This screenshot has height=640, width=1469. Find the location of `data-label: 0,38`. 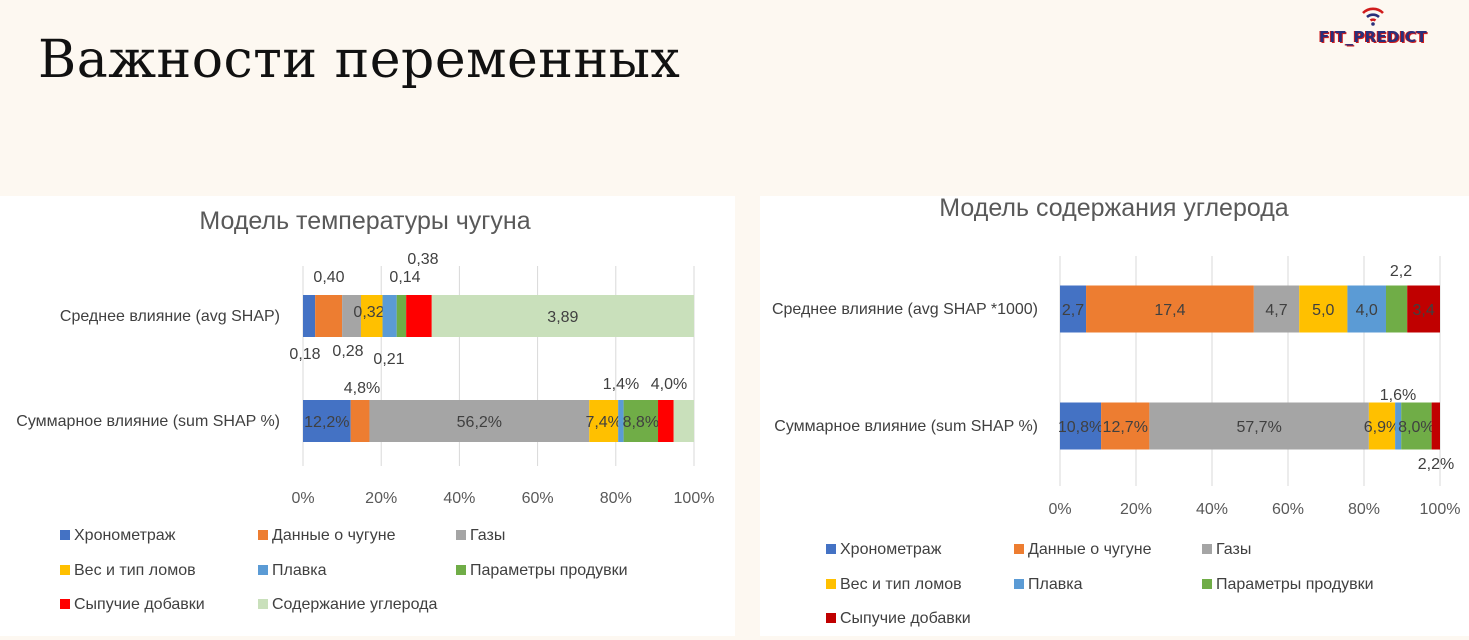

data-label: 0,38 is located at coordinates (422, 259).